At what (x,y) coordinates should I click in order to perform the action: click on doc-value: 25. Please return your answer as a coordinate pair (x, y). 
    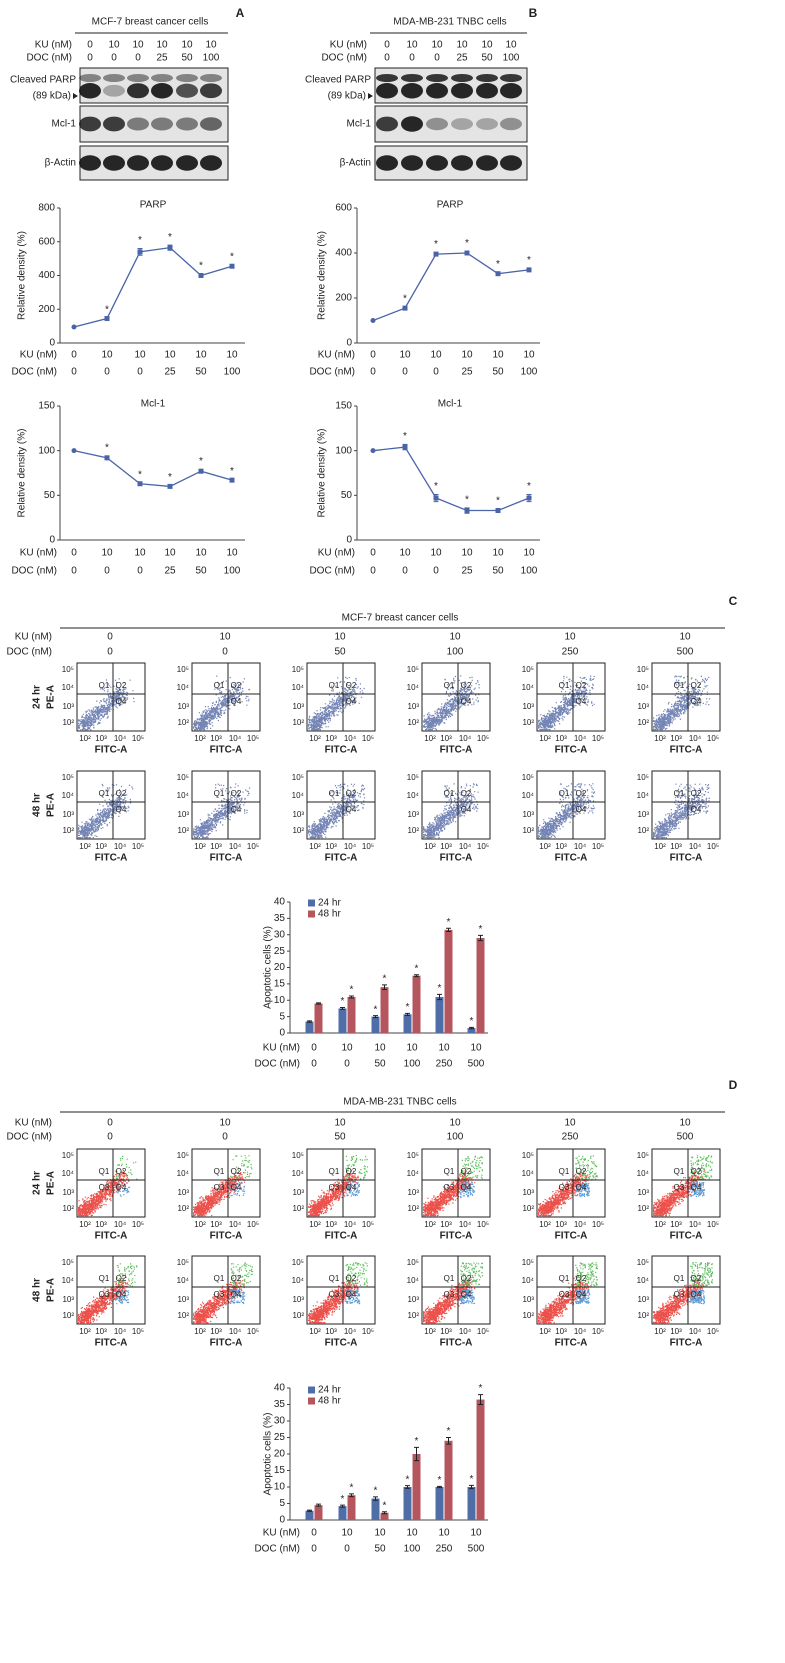
    Looking at the image, I should click on (462, 58).